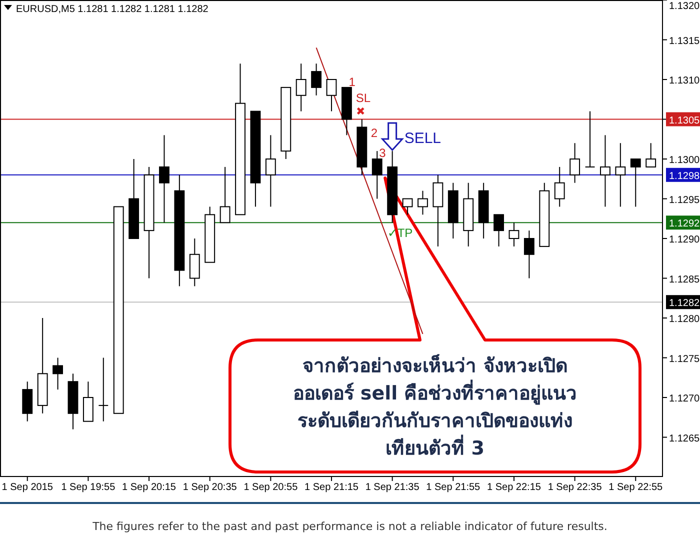 The width and height of the screenshot is (700, 552). What do you see at coordinates (575, 487) in the screenshot?
I see `x-tick-label: 1 Sep 22:35` at bounding box center [575, 487].